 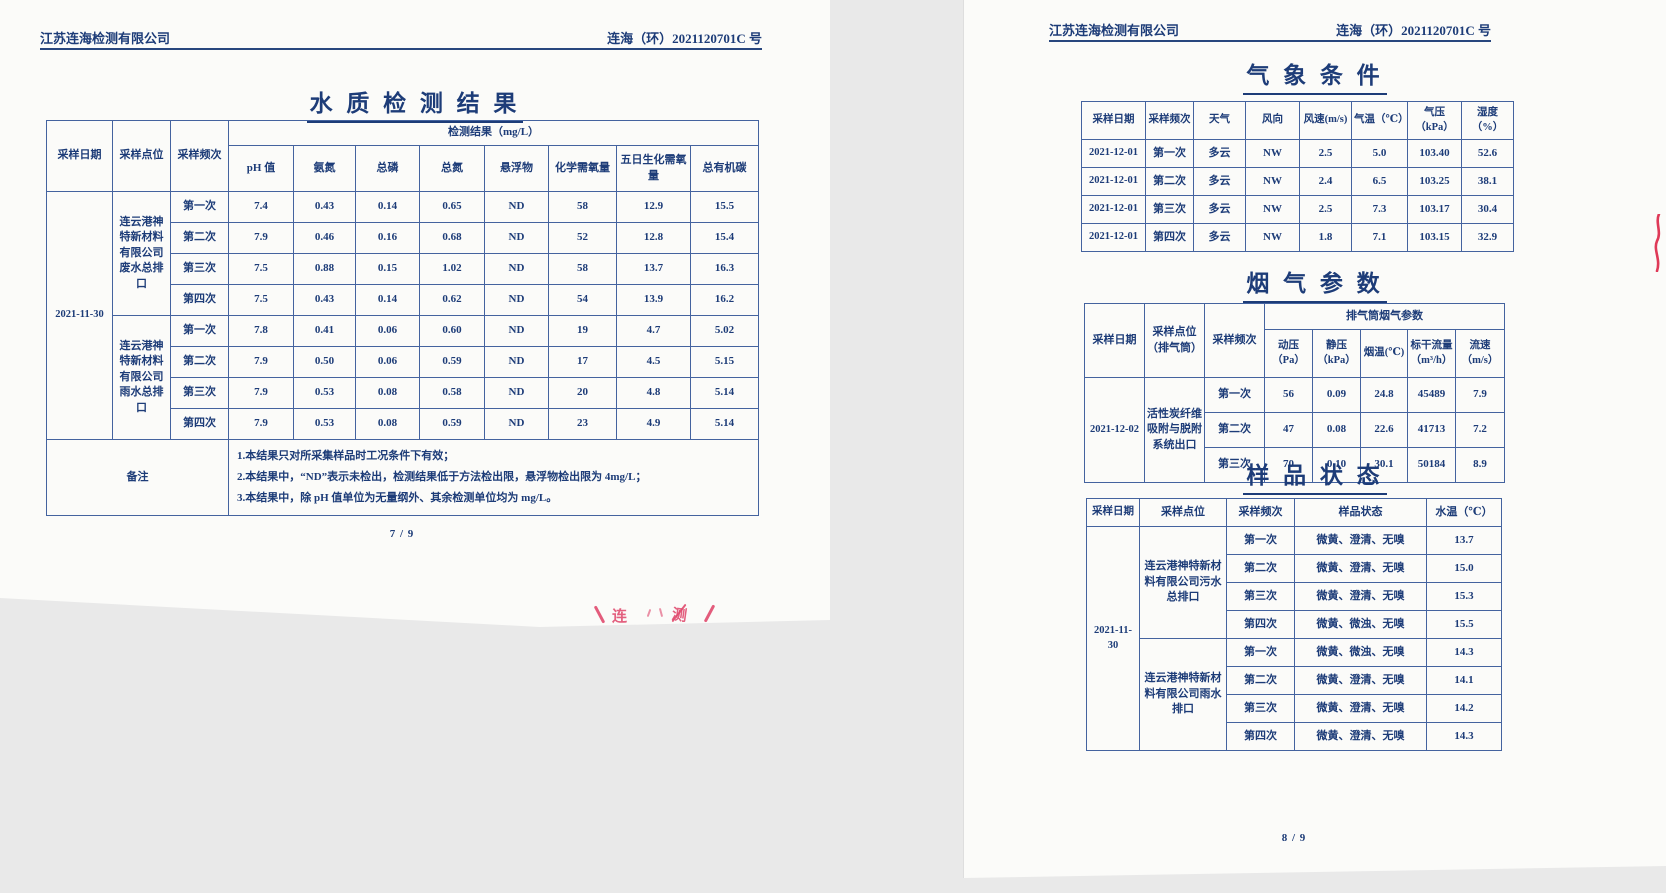 I want to click on remark-line: 1.本结果只对所采集样品时工况条件下有效；, so click(x=346, y=456).